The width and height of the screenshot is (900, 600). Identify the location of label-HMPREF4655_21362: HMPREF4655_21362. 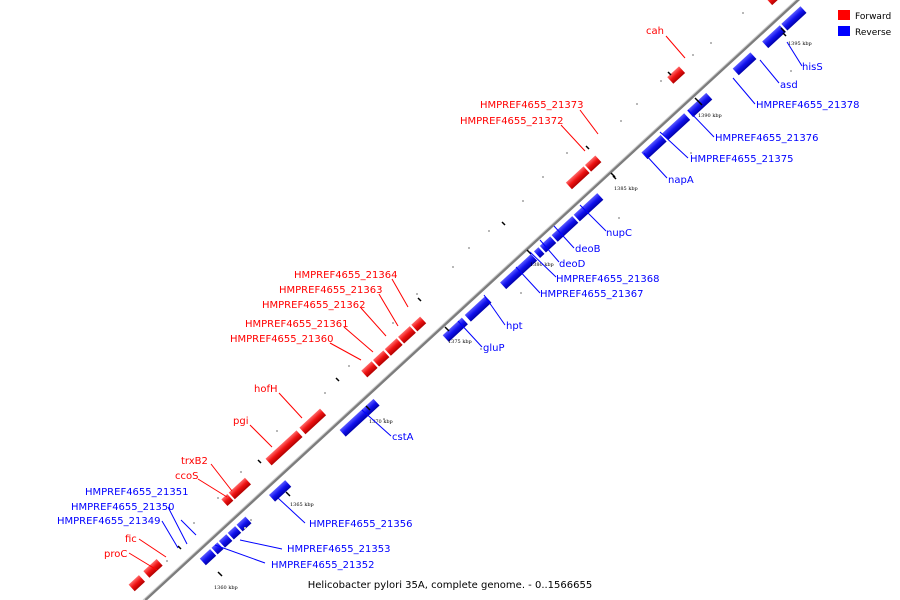
(313, 305).